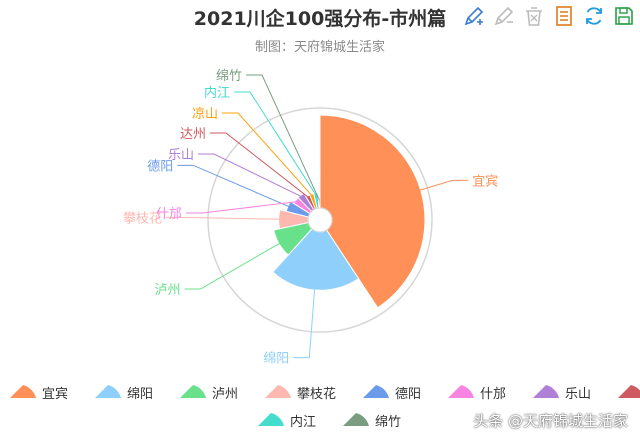  I want to click on watermark: 头条 @天府锦城生活家, so click(550, 421).